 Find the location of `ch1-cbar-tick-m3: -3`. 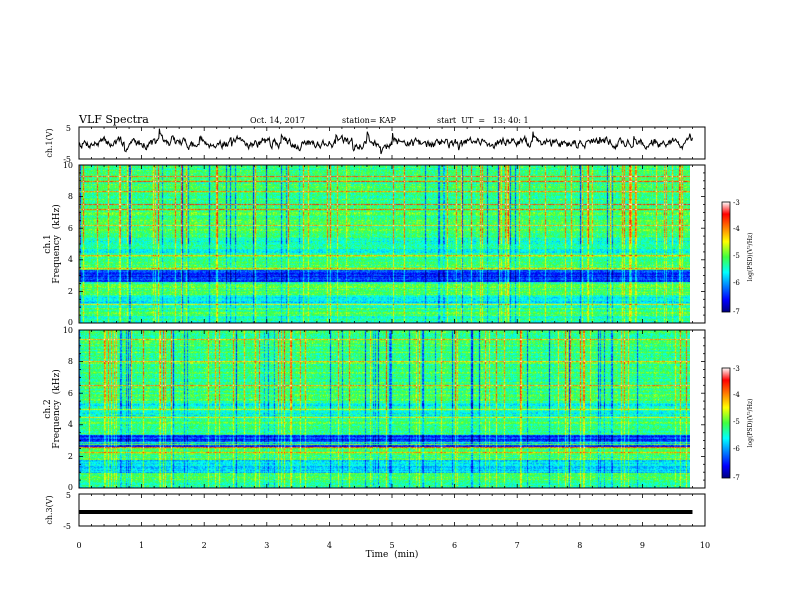

ch1-cbar-tick-m3: -3 is located at coordinates (736, 203).